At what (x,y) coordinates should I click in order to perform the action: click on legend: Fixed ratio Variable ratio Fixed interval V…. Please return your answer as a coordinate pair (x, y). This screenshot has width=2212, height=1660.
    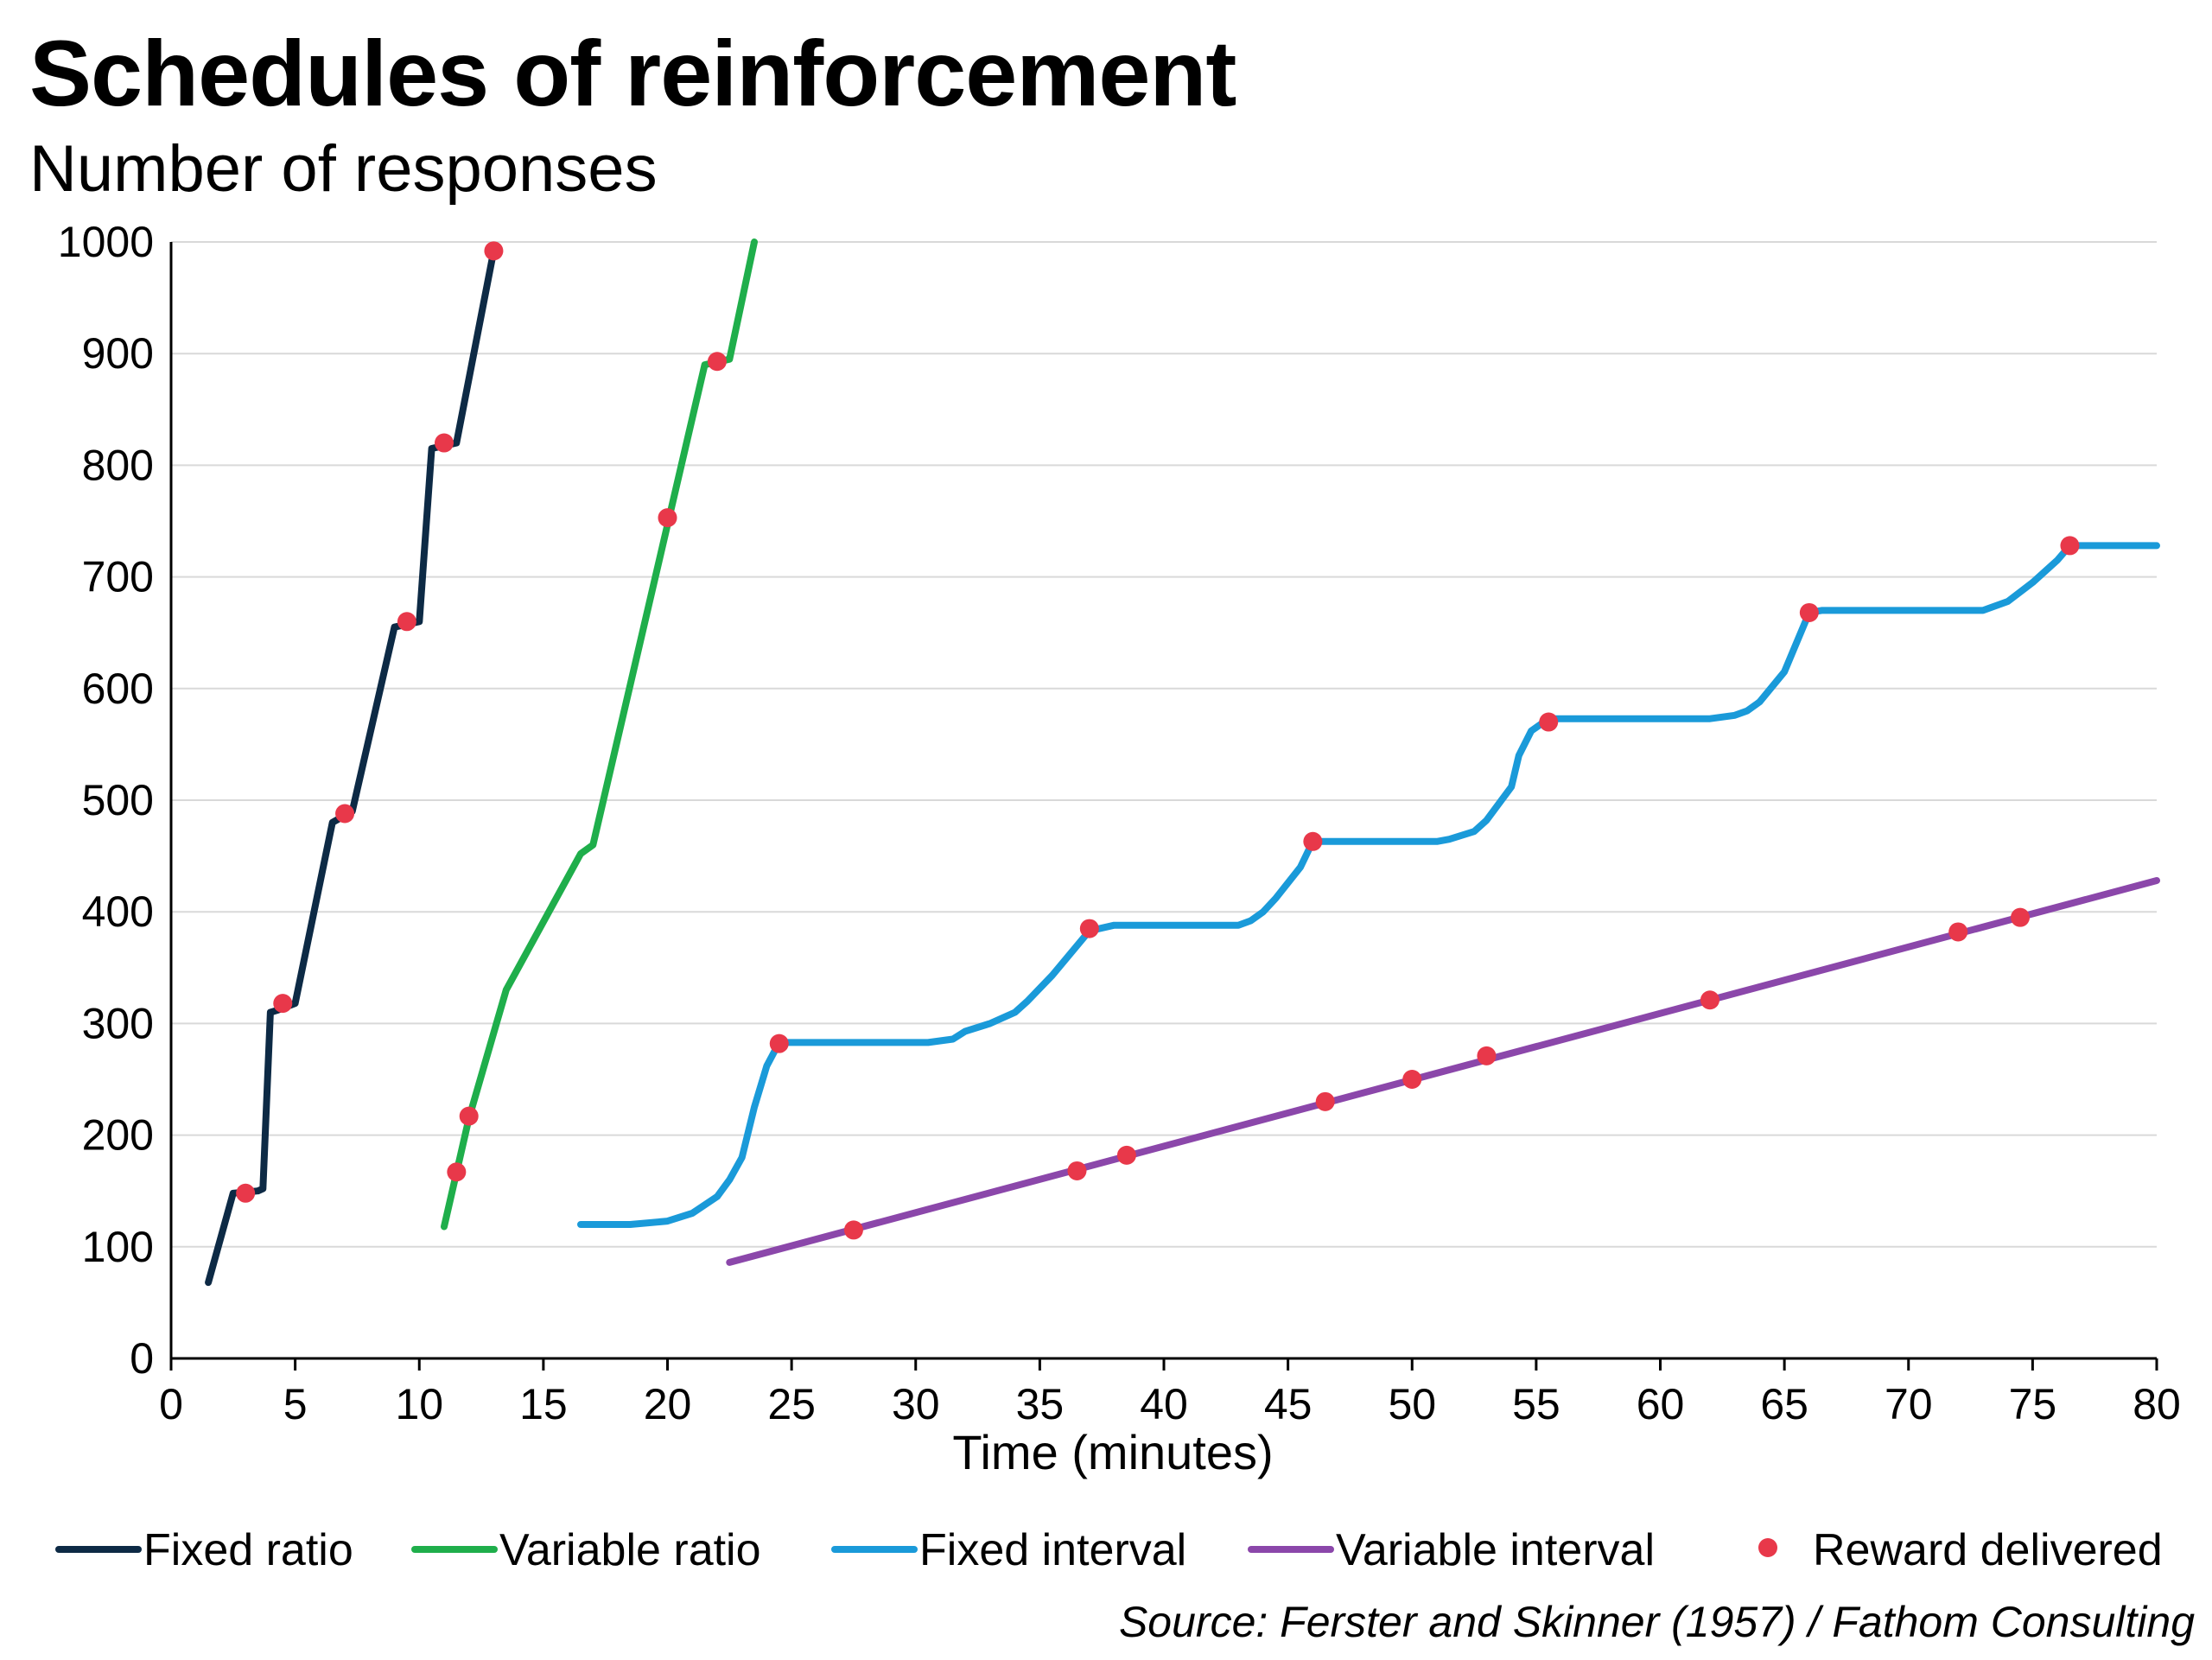
    Looking at the image, I should click on (1109, 1550).